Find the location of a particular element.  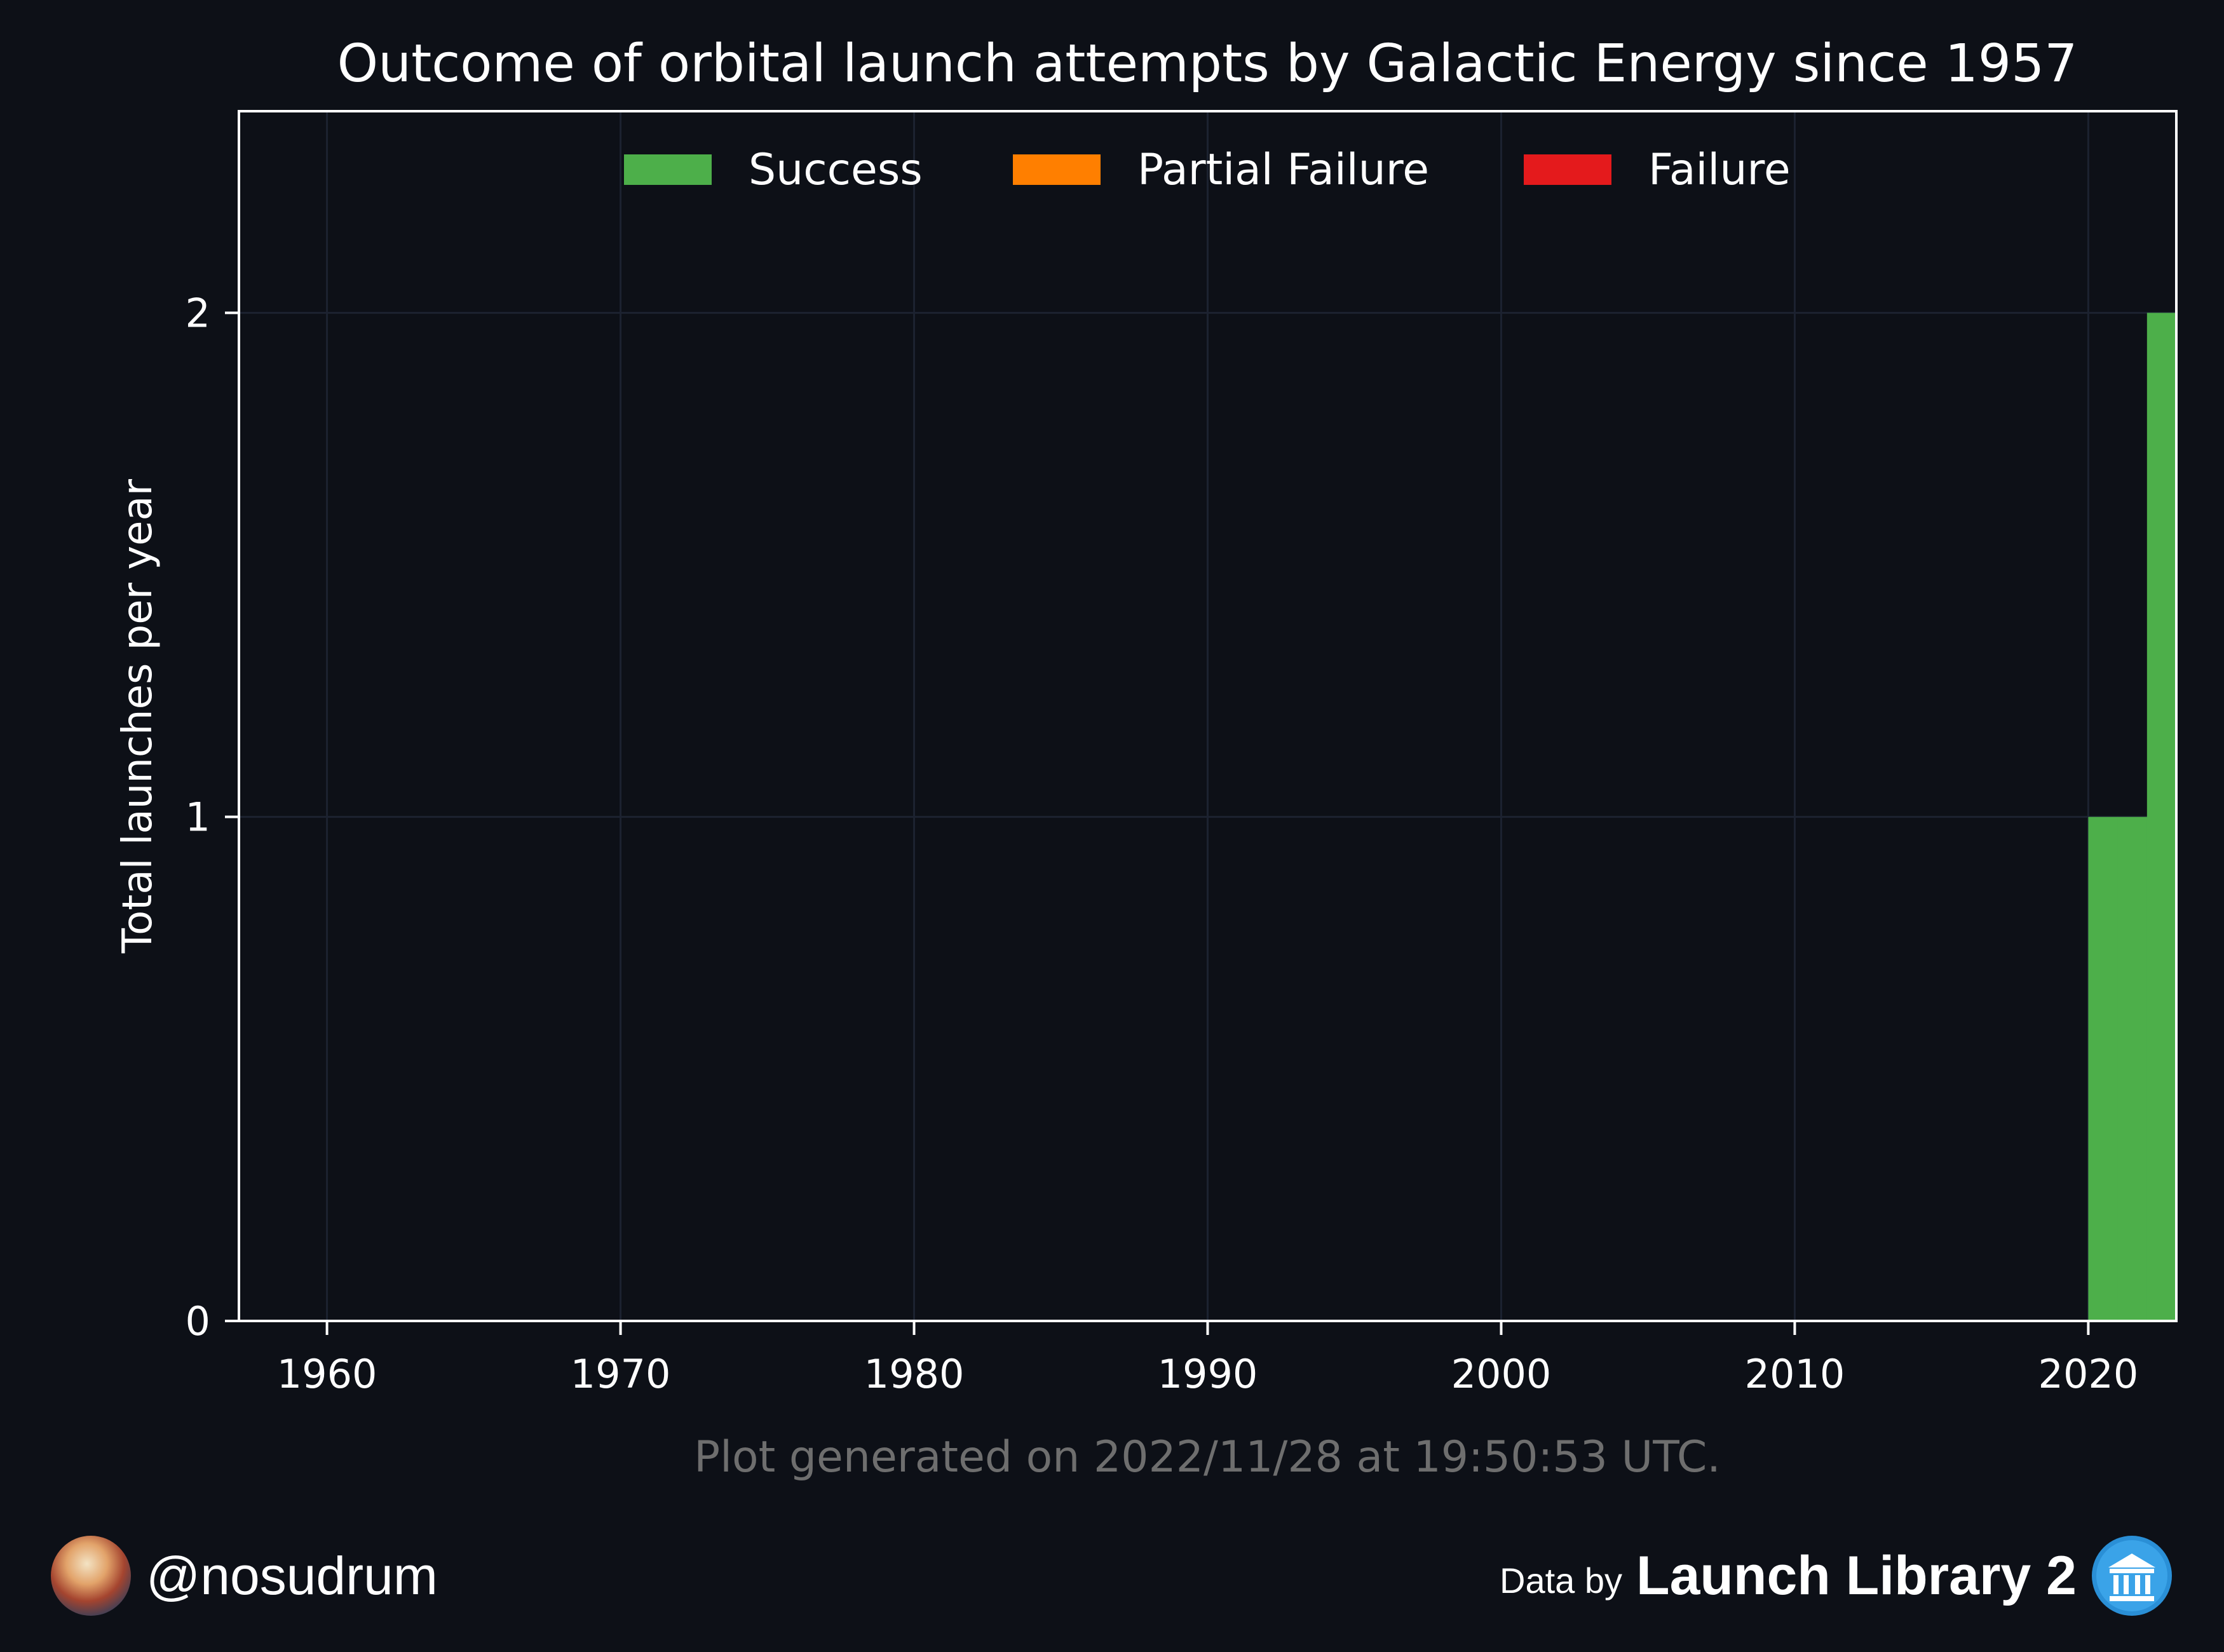

legend-label: Partial Failure is located at coordinates (1283, 170).